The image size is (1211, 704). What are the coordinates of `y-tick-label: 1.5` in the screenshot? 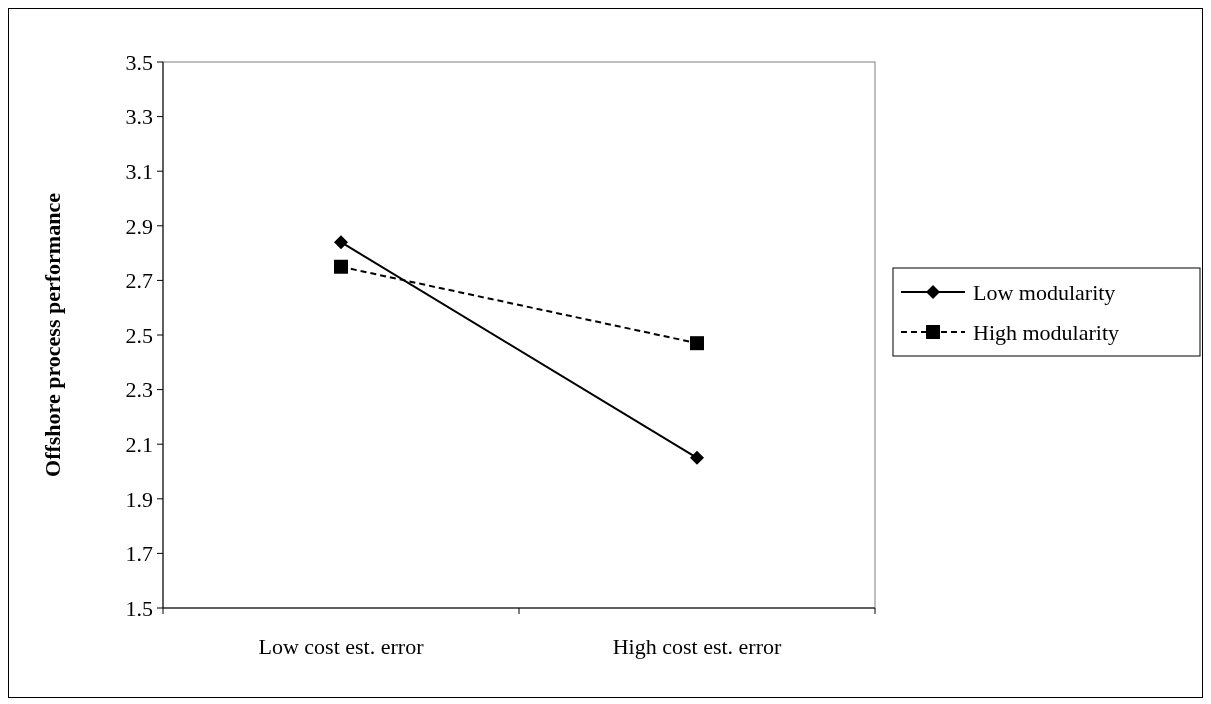 It's located at (139, 608).